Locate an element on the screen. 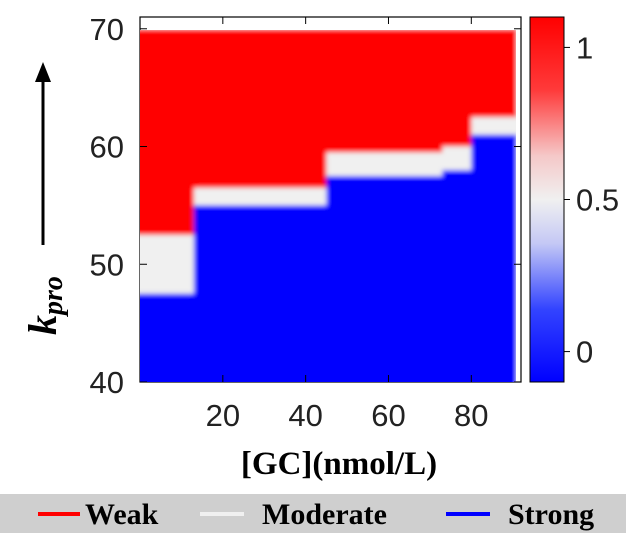  y-axis-title-sub: pro is located at coordinates (53, 296).